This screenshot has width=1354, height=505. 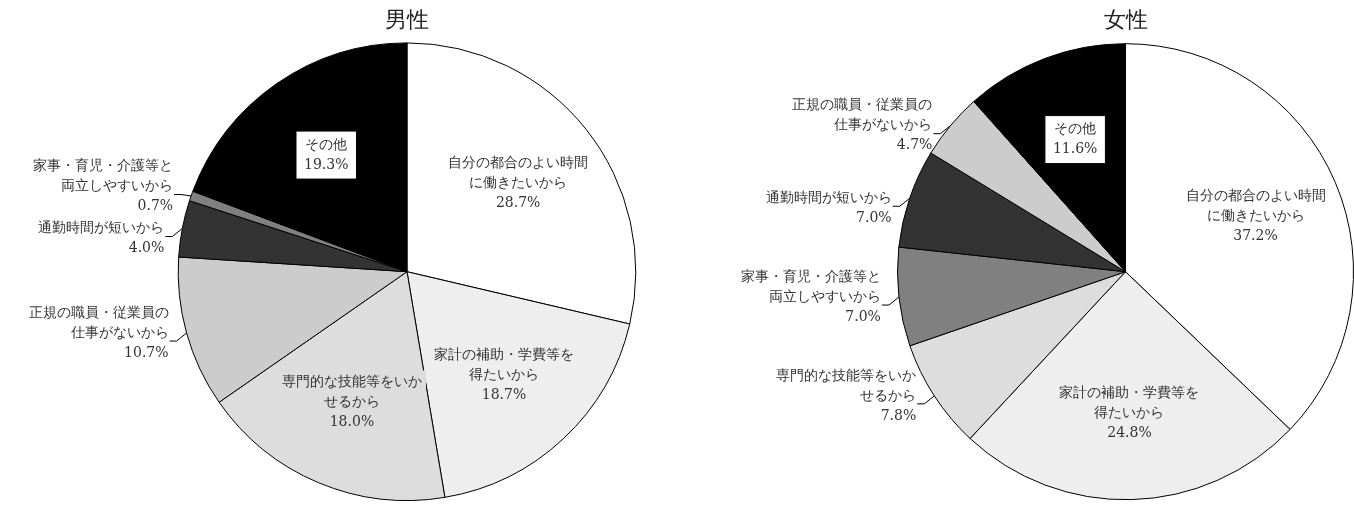 What do you see at coordinates (1075, 148) in the screenshot?
I see `data-label: 11.6%` at bounding box center [1075, 148].